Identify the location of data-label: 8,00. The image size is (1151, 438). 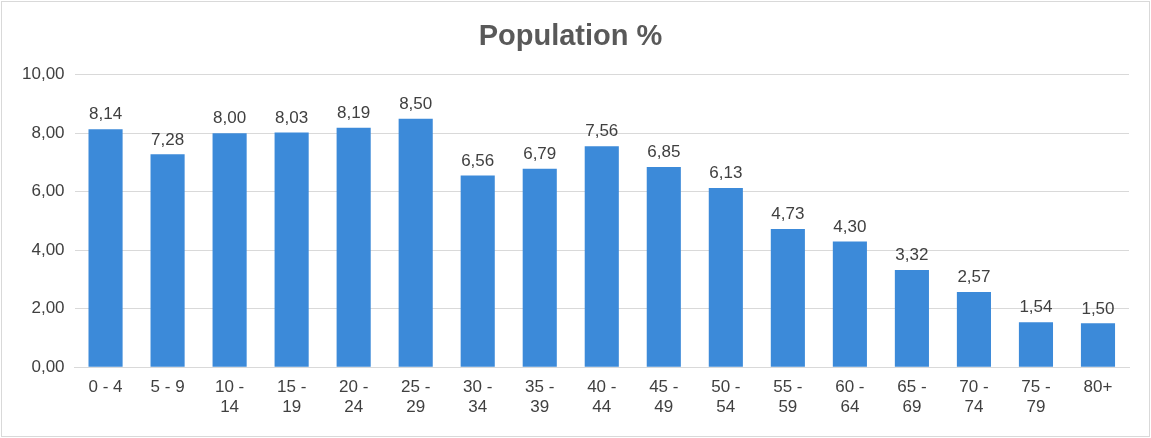
(230, 118).